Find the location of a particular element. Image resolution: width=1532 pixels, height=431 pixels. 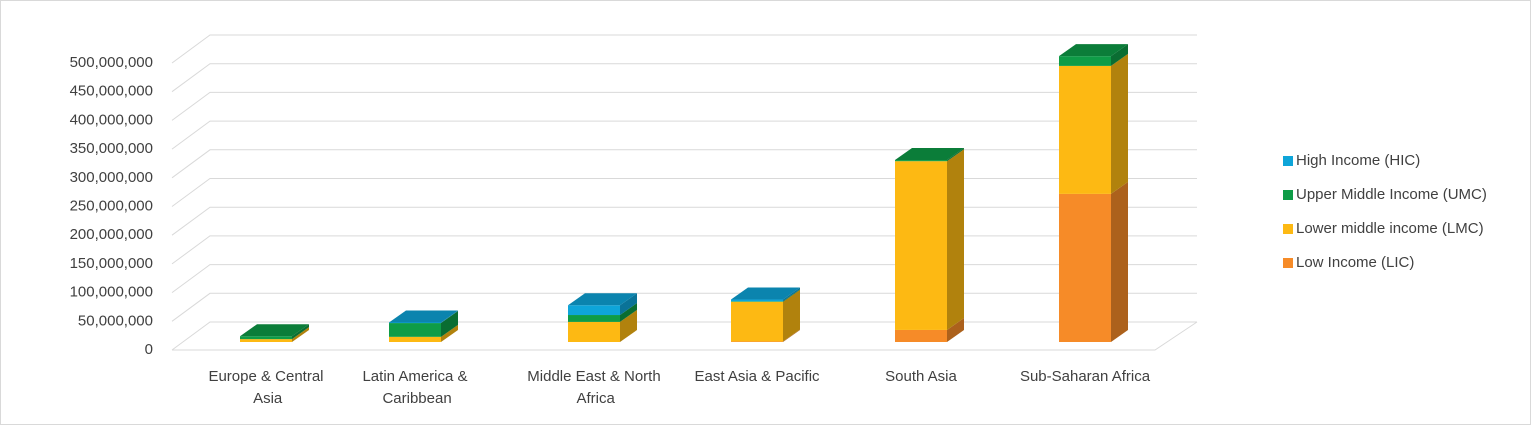

y-tick-label: 0 is located at coordinates (149, 349).